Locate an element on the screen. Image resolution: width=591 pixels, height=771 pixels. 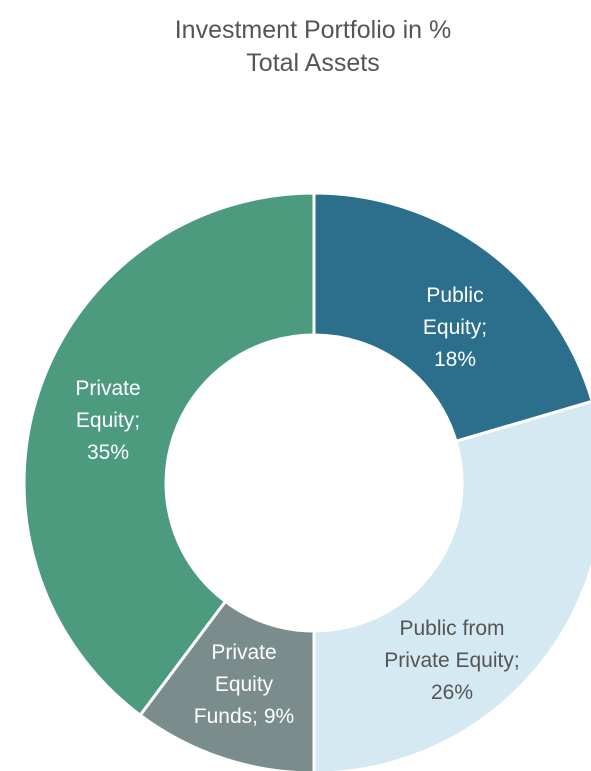
slice-label-2-line-2: Private Equity; is located at coordinates (451, 660).